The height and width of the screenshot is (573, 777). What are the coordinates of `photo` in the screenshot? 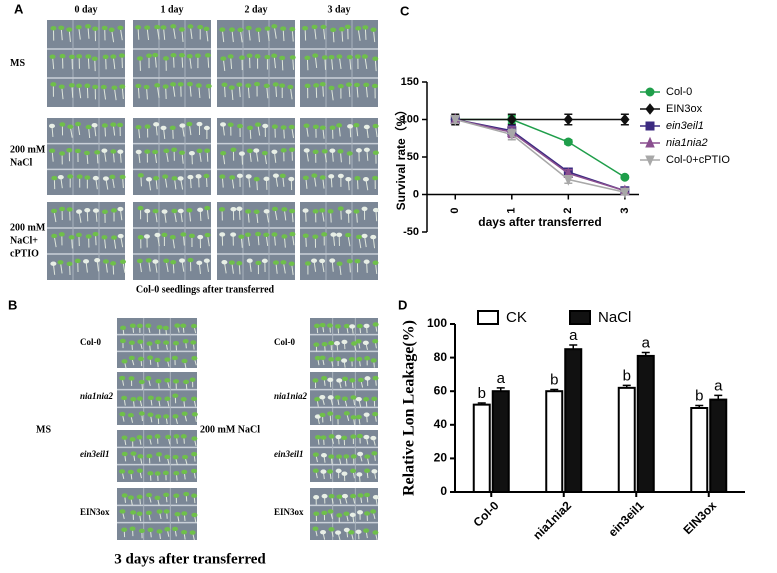 It's located at (157, 398).